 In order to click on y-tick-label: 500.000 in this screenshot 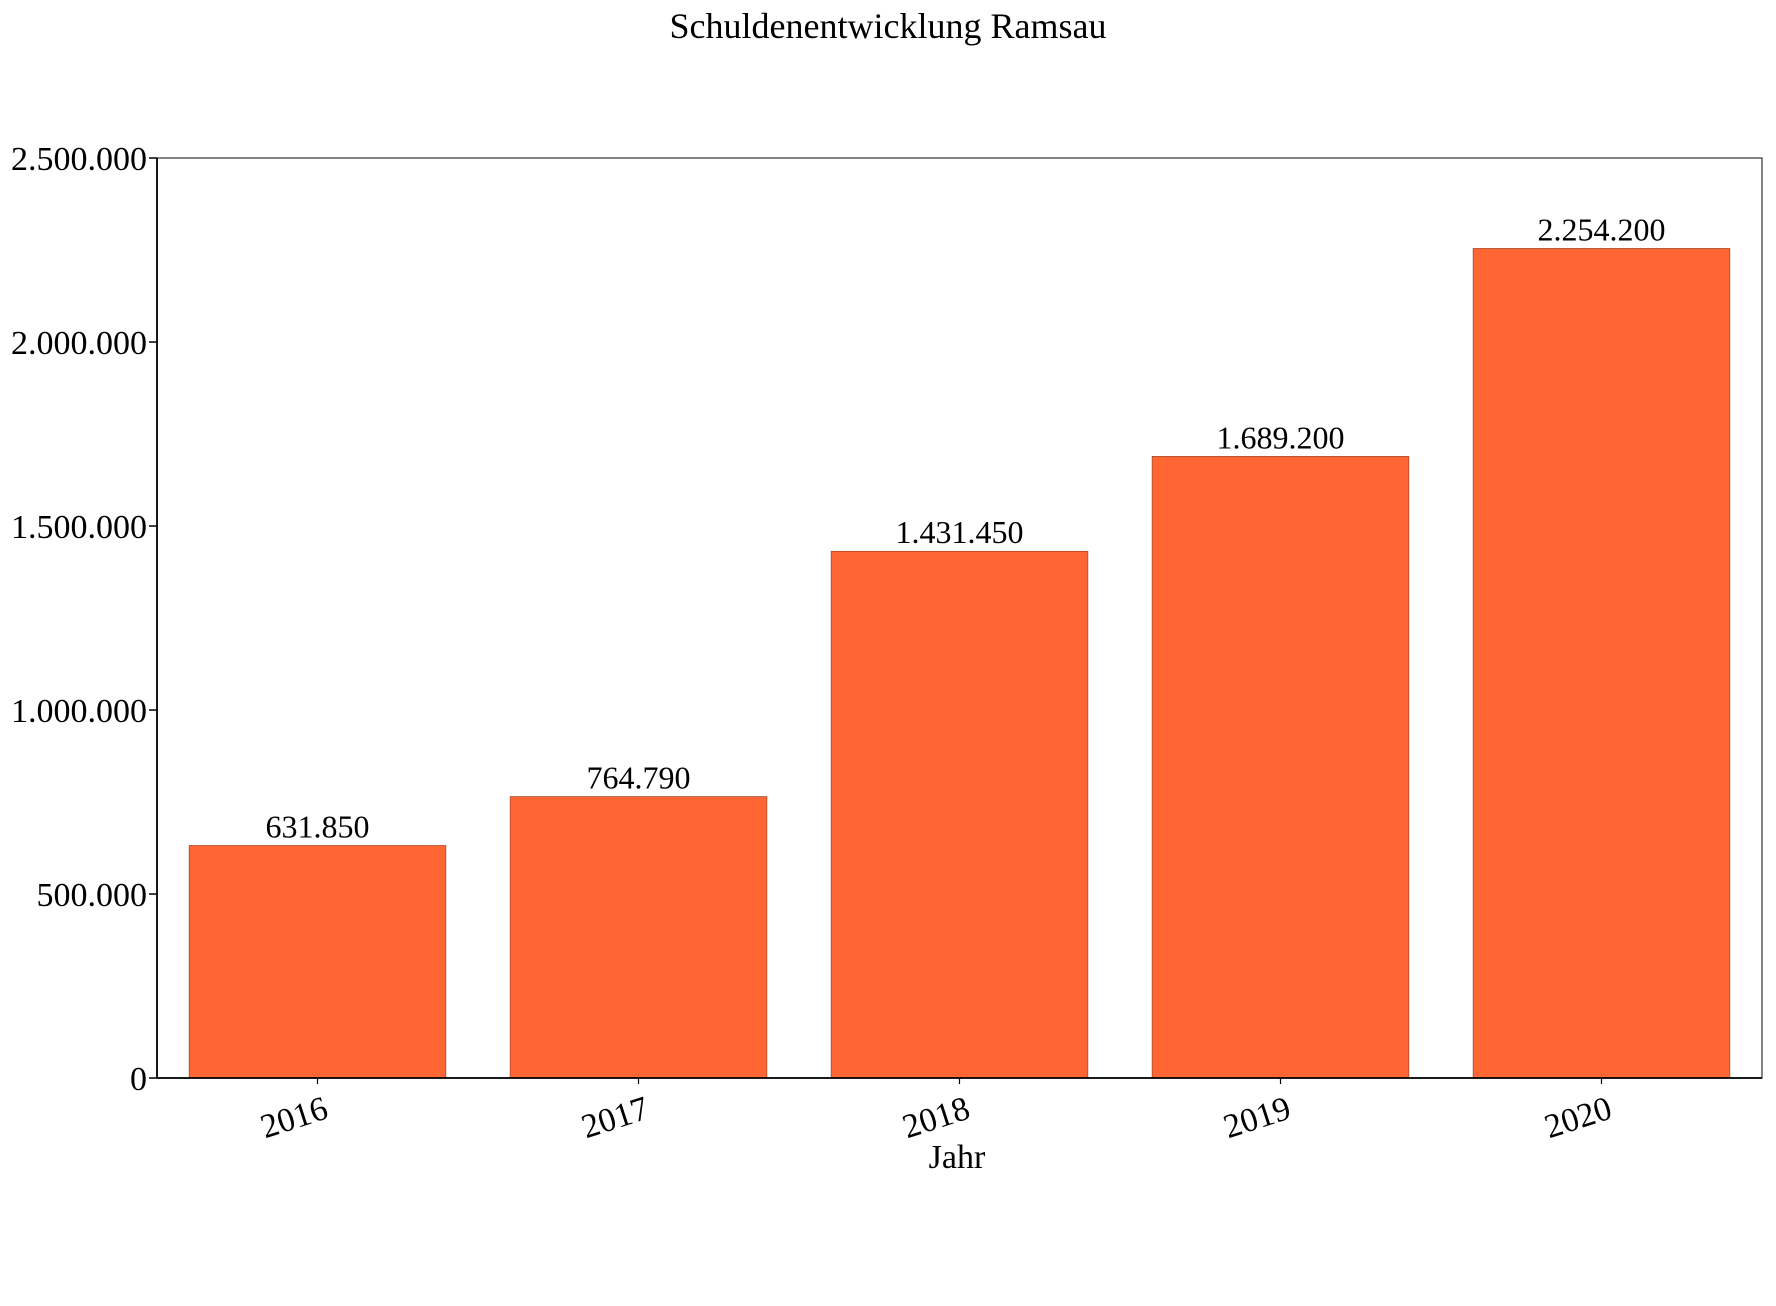, I will do `click(92, 895)`.